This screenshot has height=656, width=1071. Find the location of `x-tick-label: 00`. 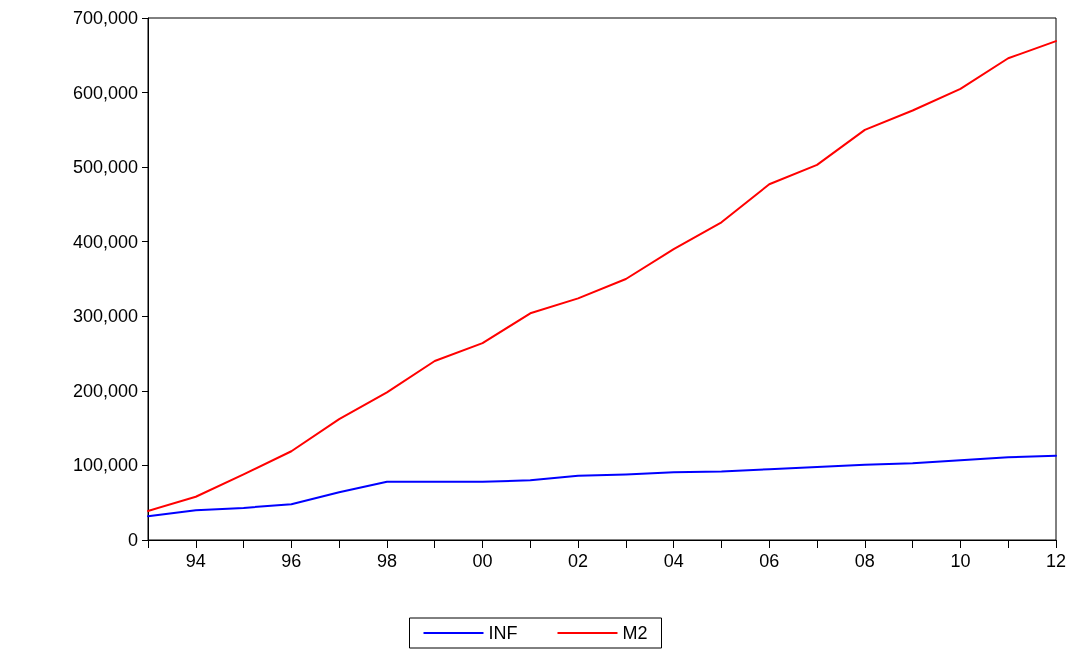

x-tick-label: 00 is located at coordinates (482, 561).